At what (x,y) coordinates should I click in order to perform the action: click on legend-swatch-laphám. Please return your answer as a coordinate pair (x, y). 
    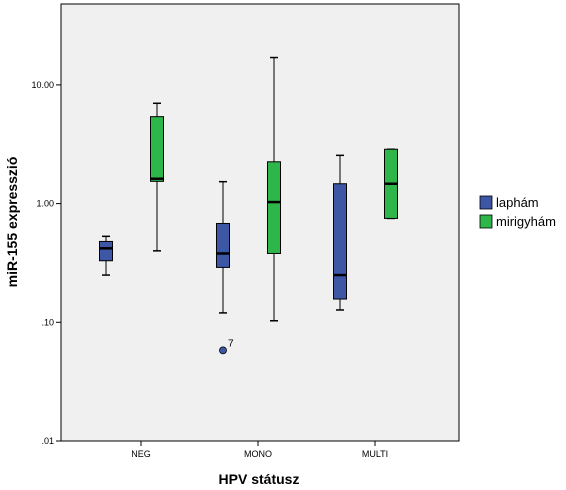
    Looking at the image, I should click on (486, 202).